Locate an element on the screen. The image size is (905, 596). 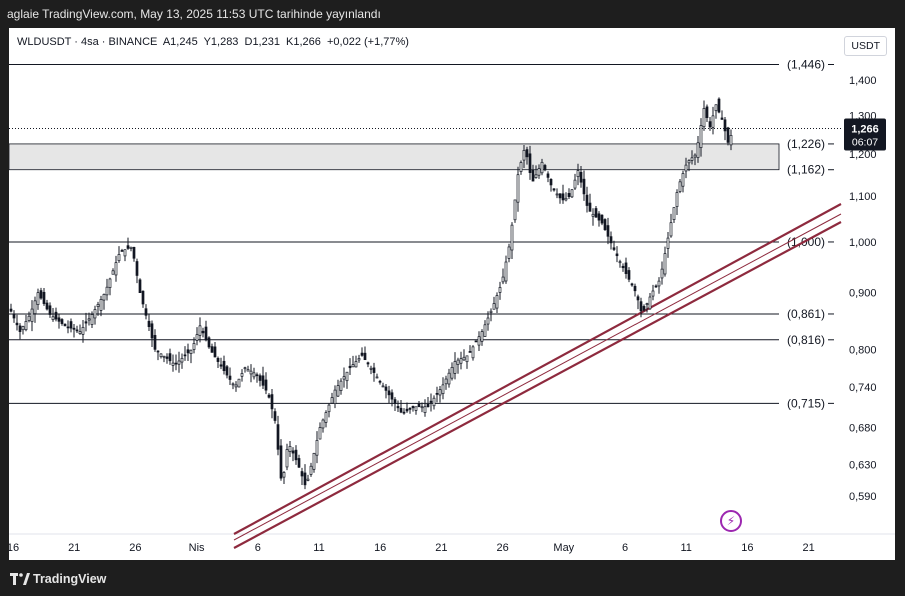
x-tick-label-13: 21 is located at coordinates (808, 548).